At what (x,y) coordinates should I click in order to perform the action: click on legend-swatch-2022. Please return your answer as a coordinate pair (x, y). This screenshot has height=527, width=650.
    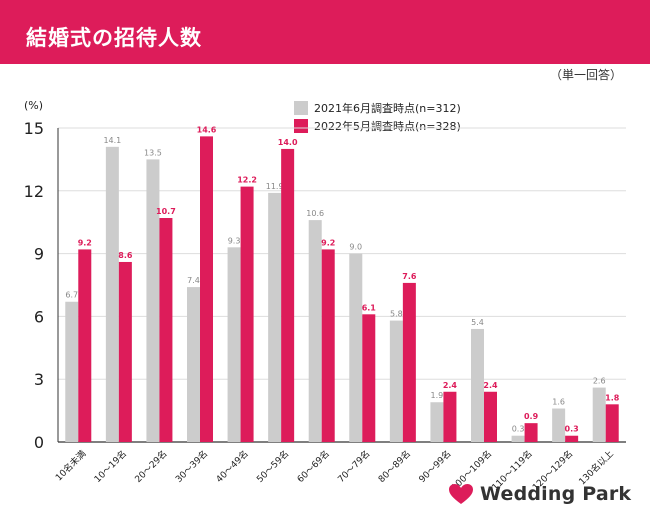
    Looking at the image, I should click on (301, 126).